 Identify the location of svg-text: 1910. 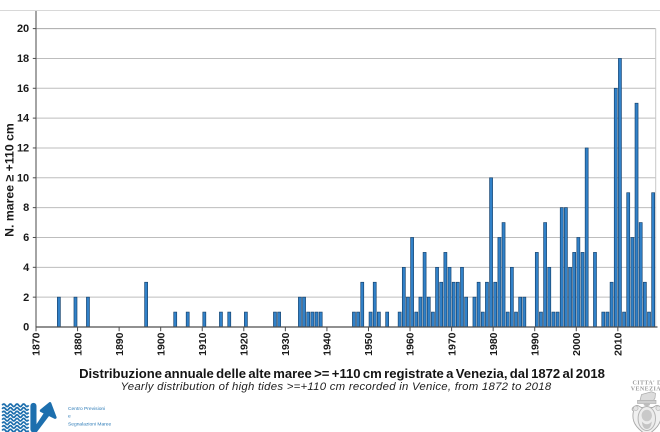
(203, 344).